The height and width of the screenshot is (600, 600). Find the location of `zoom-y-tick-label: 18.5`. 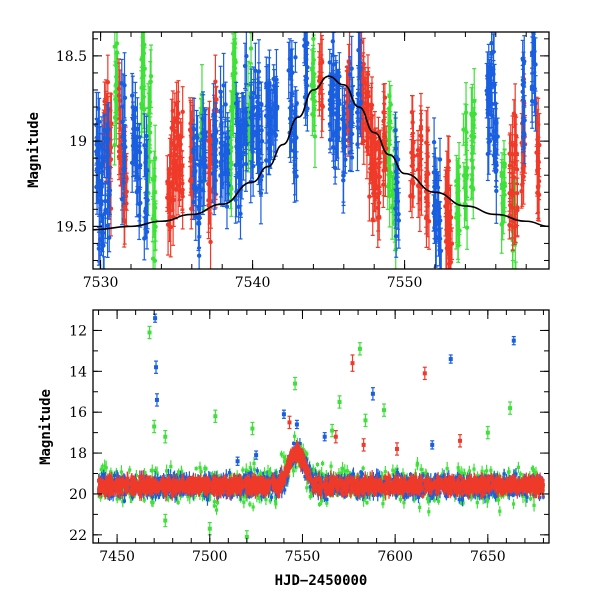

zoom-y-tick-label: 18.5 is located at coordinates (71, 57).